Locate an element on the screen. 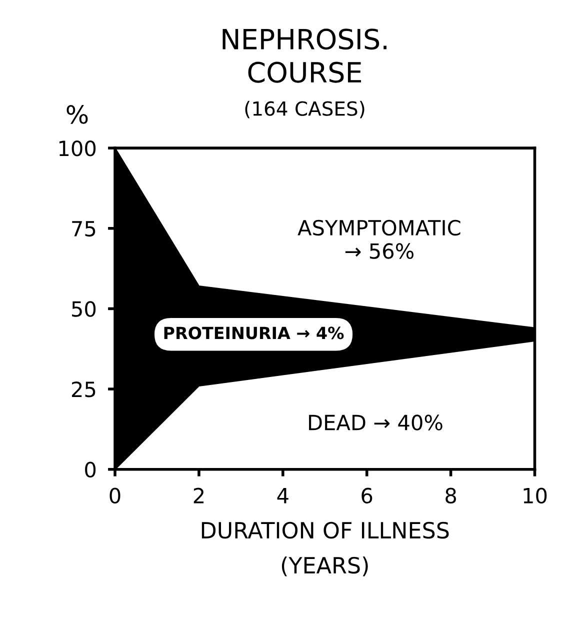  x-tick-label: 6 is located at coordinates (367, 496).